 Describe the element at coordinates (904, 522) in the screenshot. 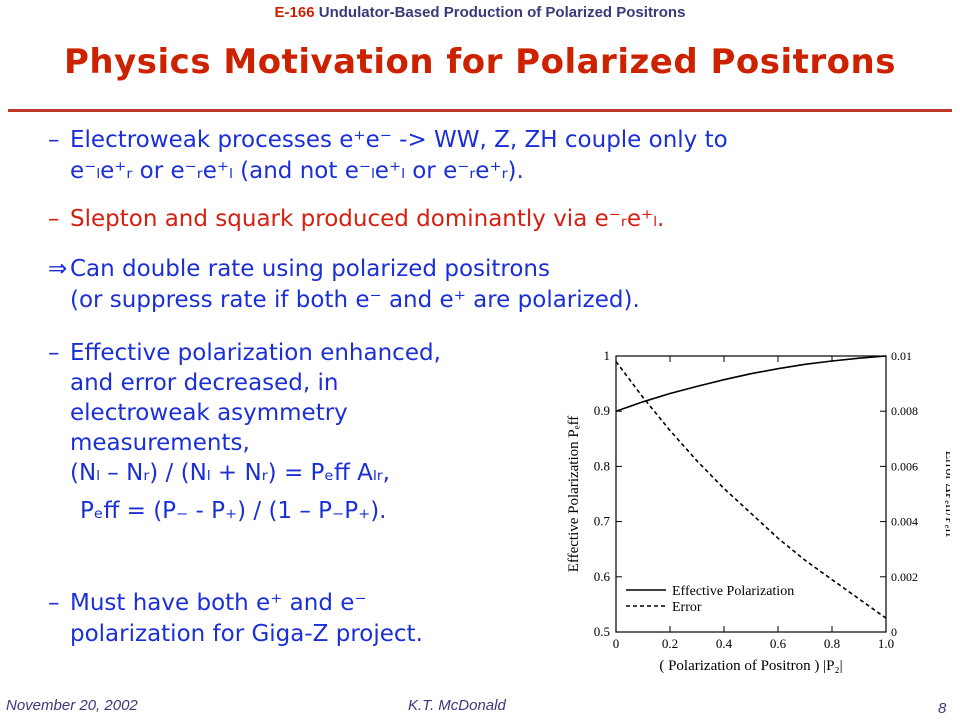

I see `y2-tick-label: 0.004` at that location.